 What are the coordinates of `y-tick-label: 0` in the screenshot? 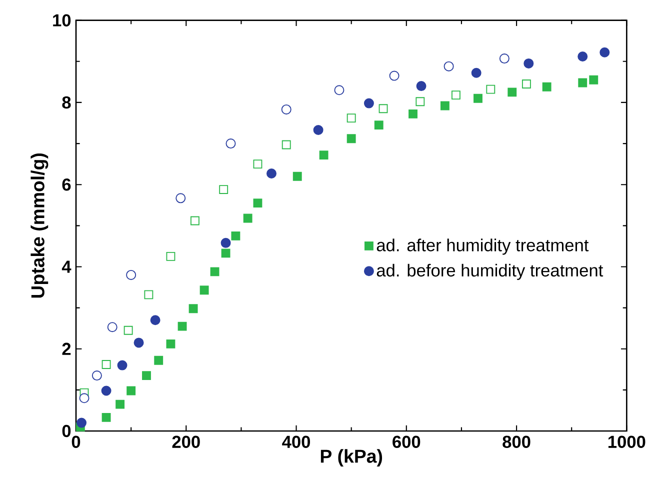 It's located at (66, 431).